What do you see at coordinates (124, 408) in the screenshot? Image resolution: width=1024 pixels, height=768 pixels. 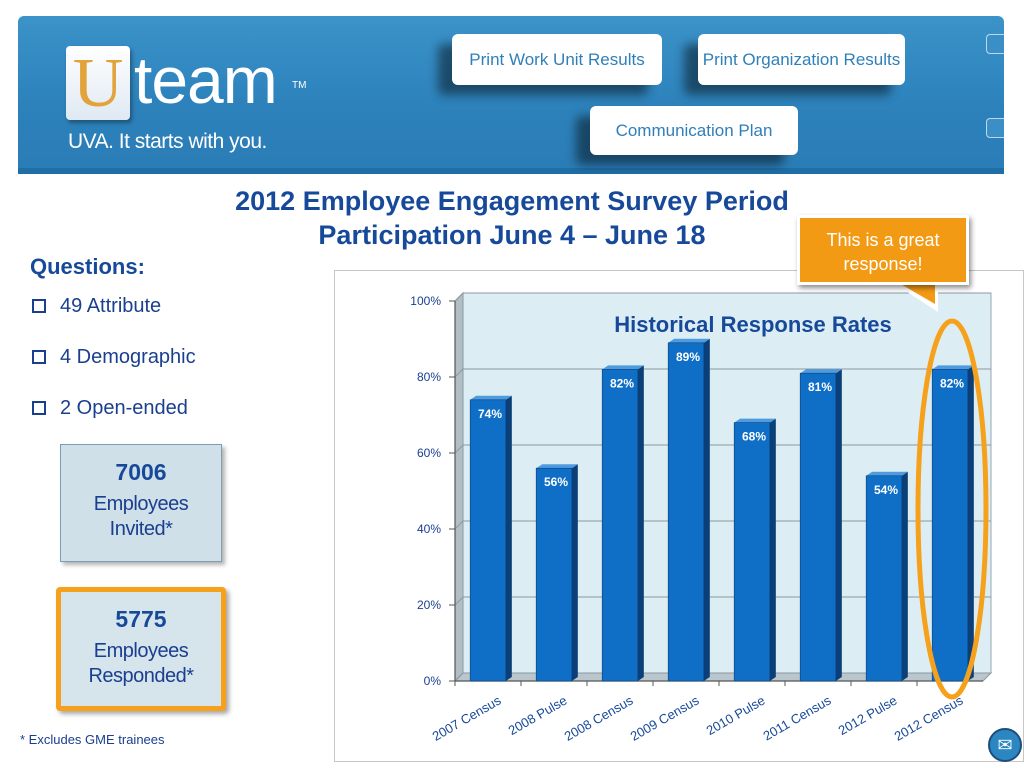 I see `question-item-label: 2 Open-ended` at bounding box center [124, 408].